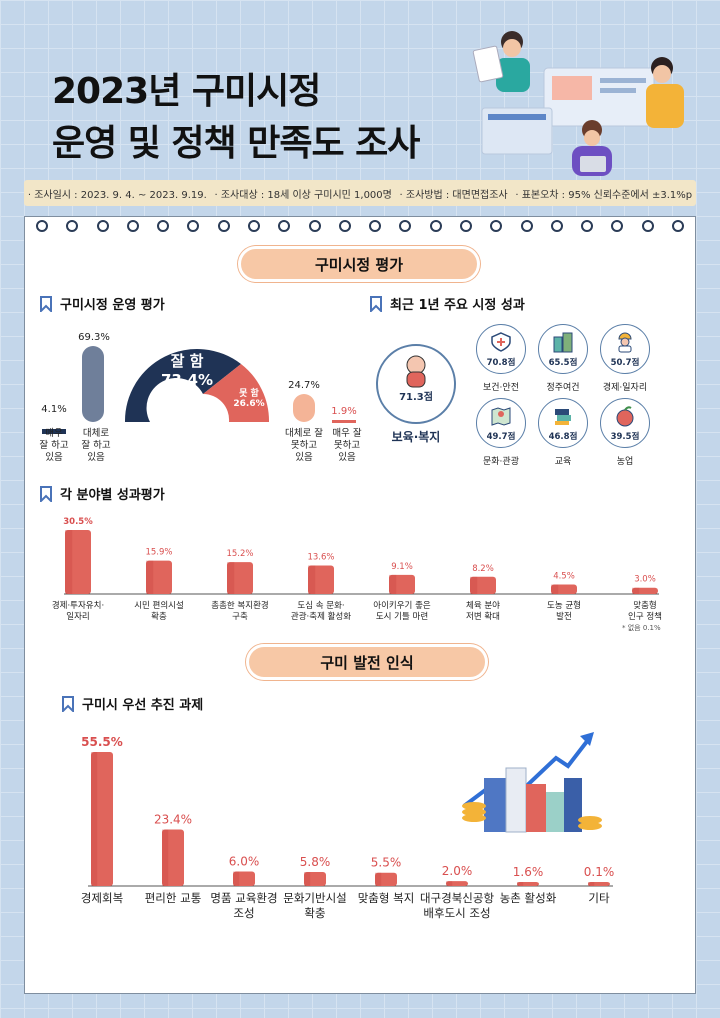 The height and width of the screenshot is (1018, 720). I want to click on achievement-culture-tourism: 49.7점, so click(501, 423).